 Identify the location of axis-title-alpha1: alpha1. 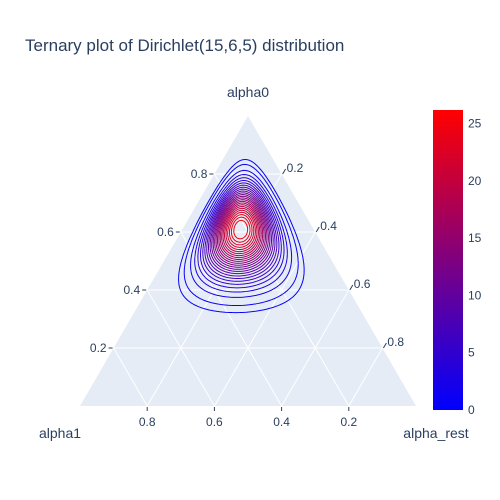
(60, 433).